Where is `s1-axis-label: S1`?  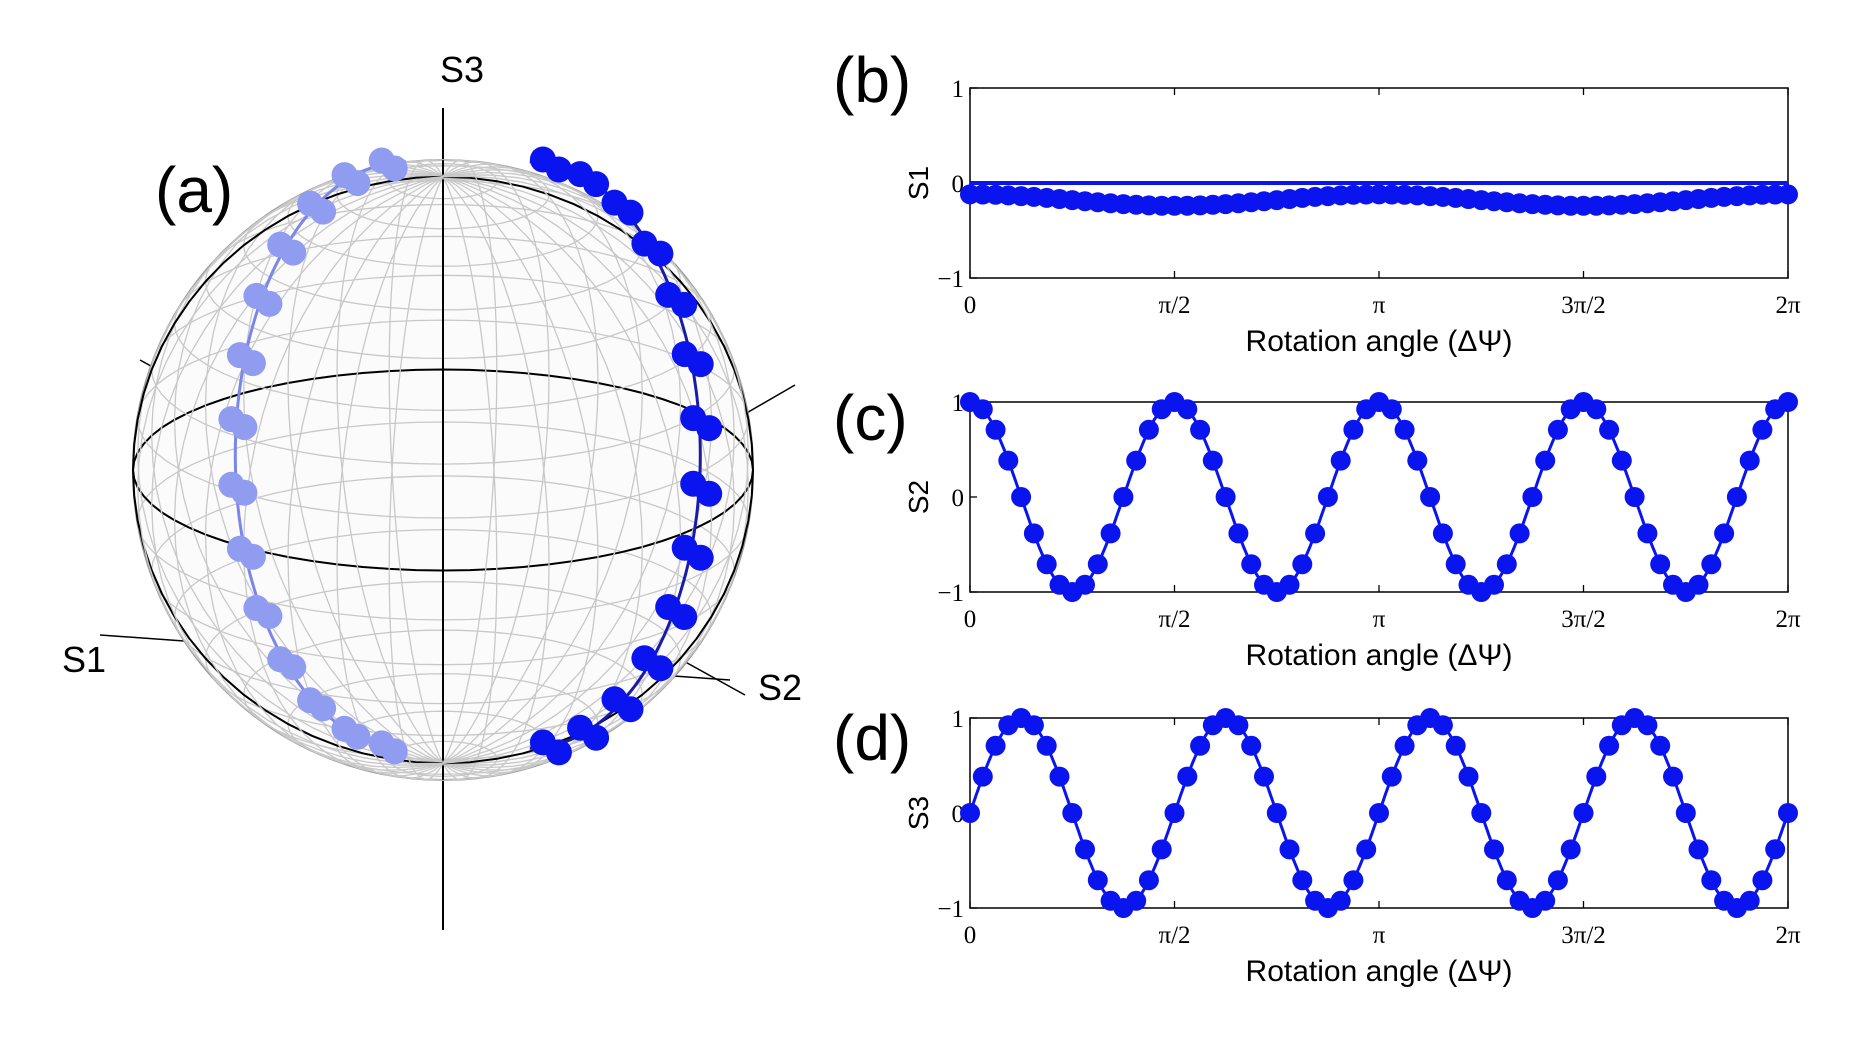
s1-axis-label: S1 is located at coordinates (84, 659).